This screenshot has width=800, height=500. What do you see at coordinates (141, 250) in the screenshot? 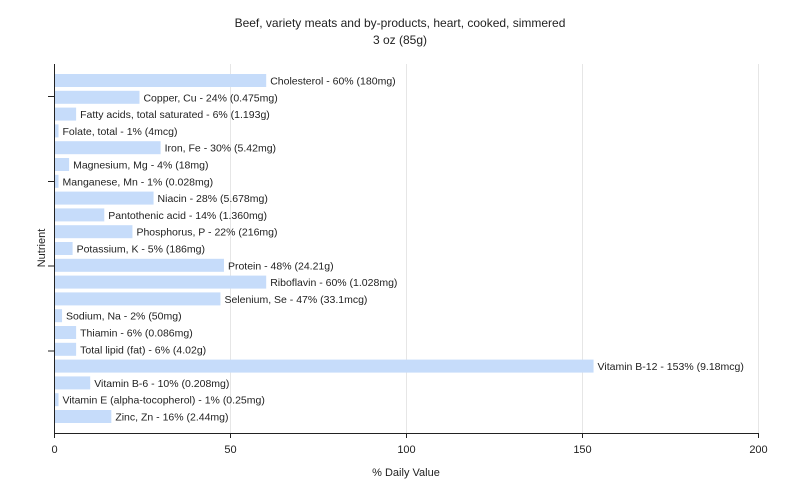
I see `bar-label-10: Potassium, K - 5% (186mg)` at bounding box center [141, 250].